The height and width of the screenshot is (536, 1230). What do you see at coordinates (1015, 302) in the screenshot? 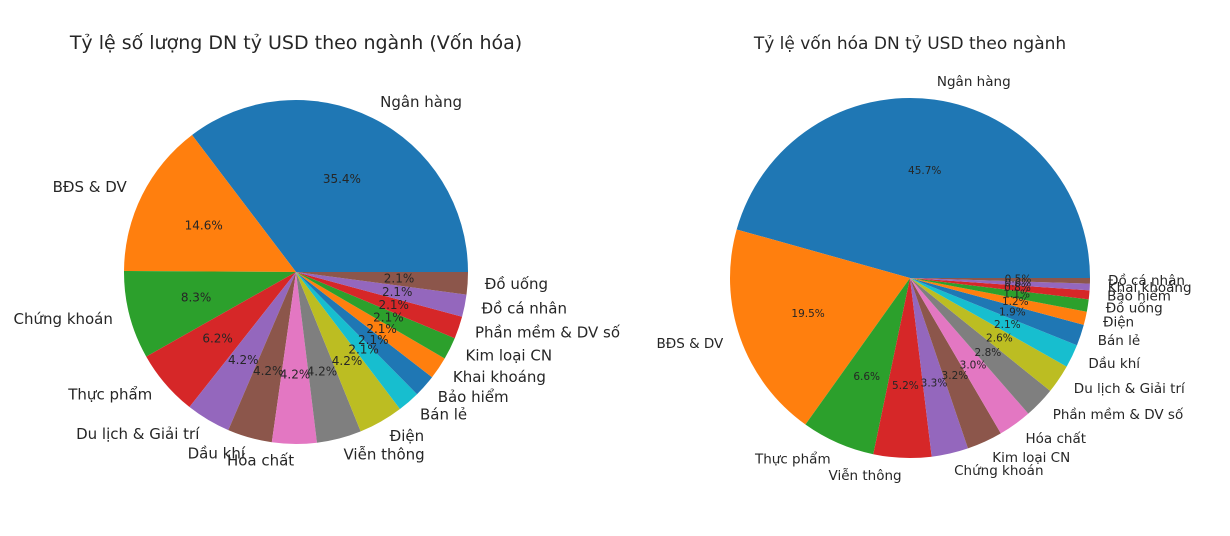
I see `percent-label-dien: 1.2%` at bounding box center [1015, 302].